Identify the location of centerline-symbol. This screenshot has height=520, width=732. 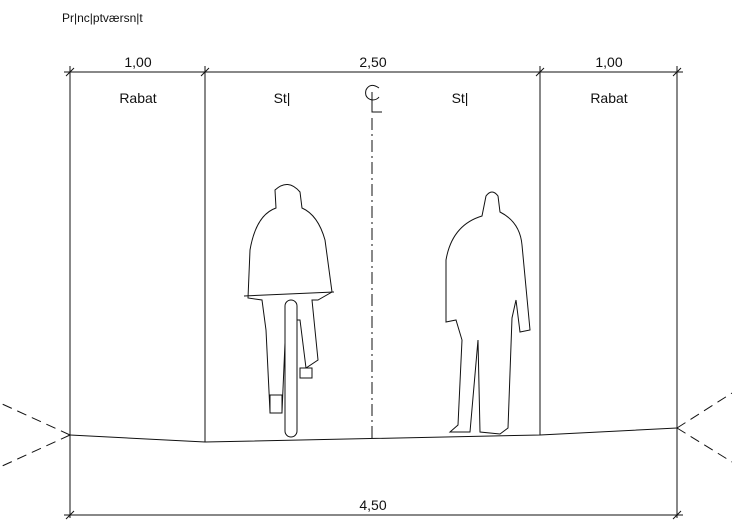
(373, 98).